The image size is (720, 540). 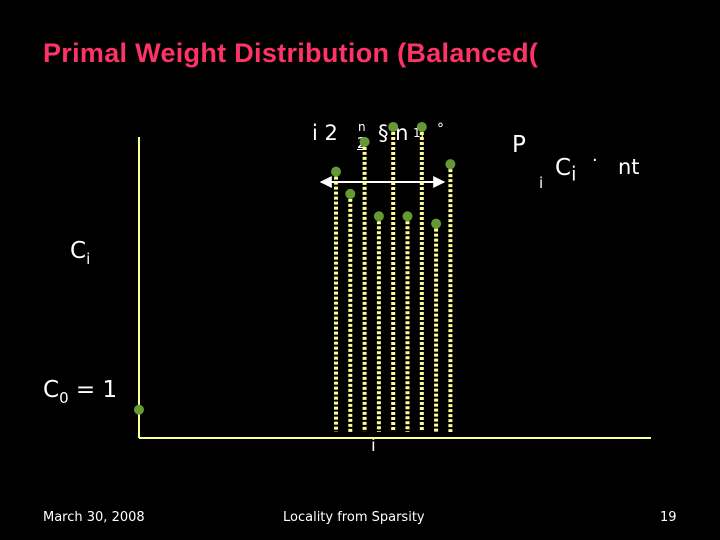 What do you see at coordinates (94, 517) in the screenshot?
I see `footer-date: March 30, 2008` at bounding box center [94, 517].